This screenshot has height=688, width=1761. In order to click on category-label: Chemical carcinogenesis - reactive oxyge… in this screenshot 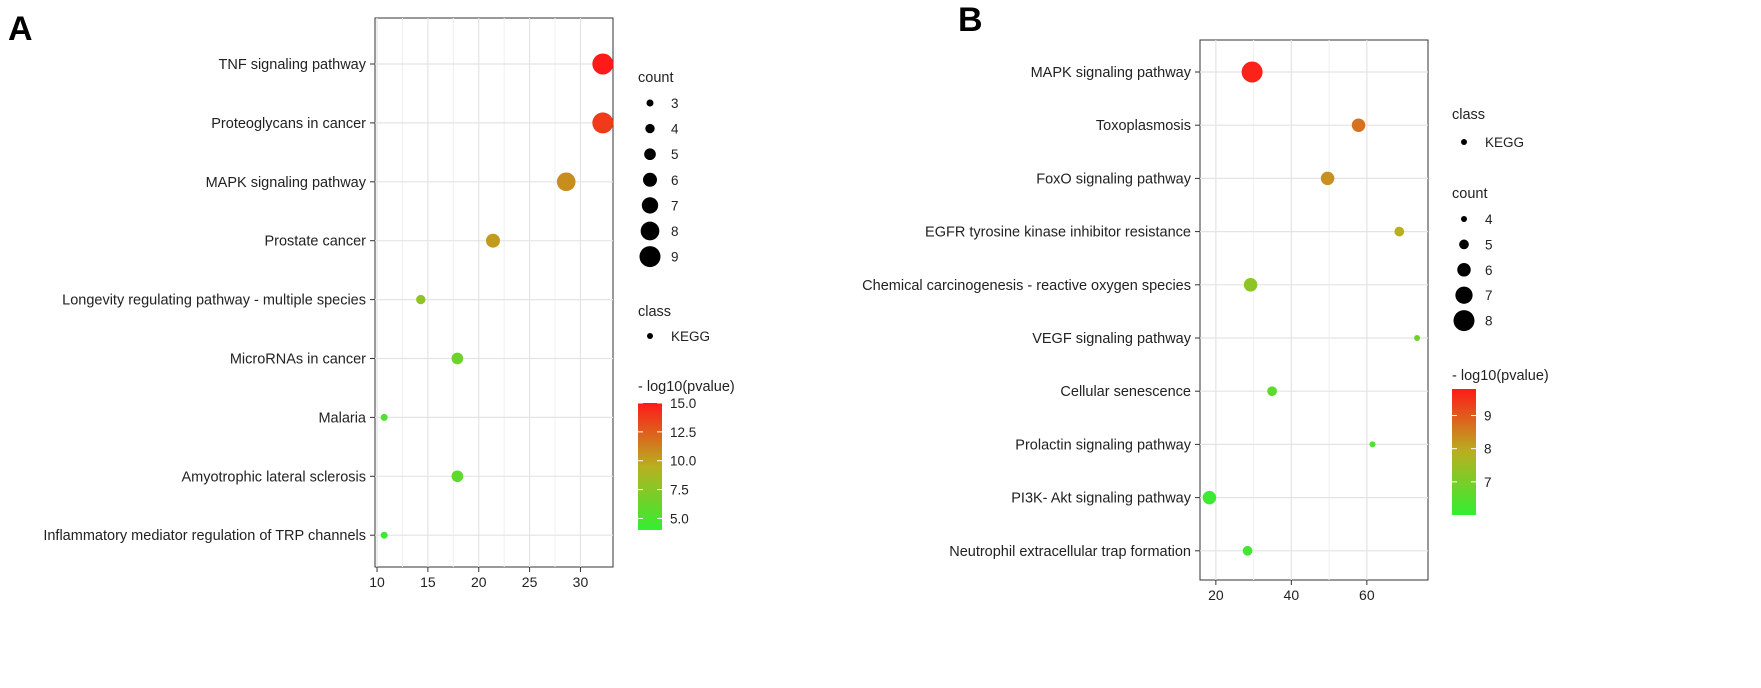, I will do `click(1026, 286)`.